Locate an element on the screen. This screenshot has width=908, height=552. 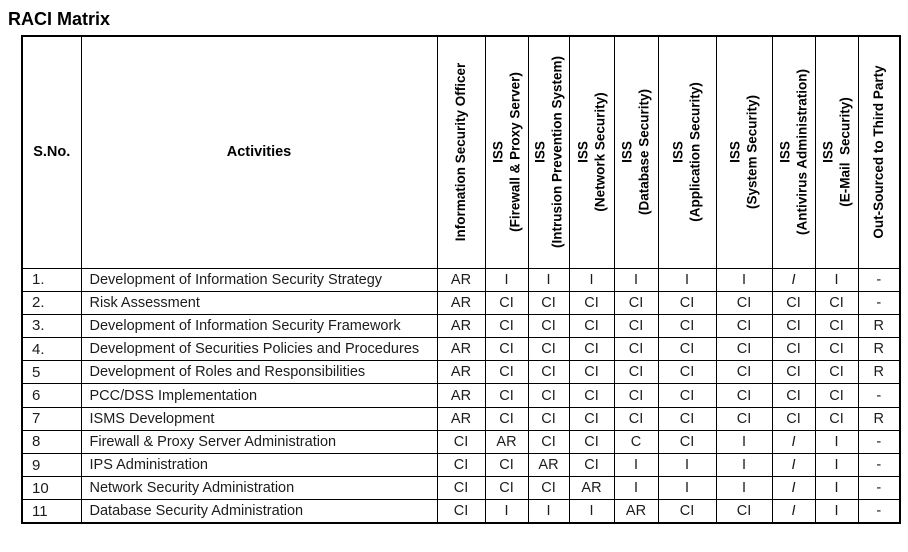
column-label-line2: (System Security) is located at coordinates (751, 152).